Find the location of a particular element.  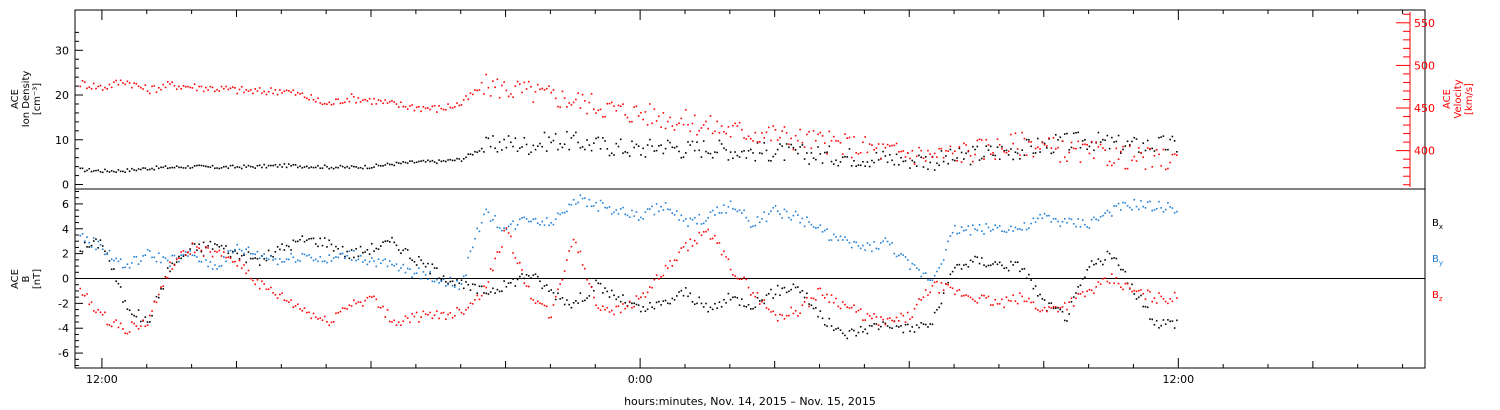

legend-bx: Bx is located at coordinates (1437, 224).